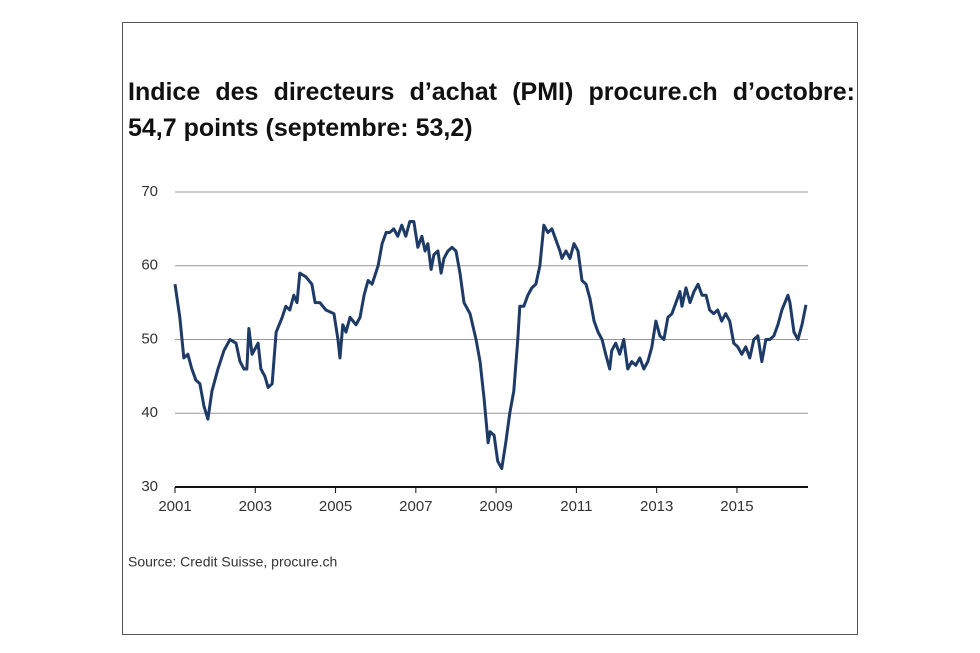 This screenshot has height=653, width=980. What do you see at coordinates (415, 506) in the screenshot?
I see `x-tick-label: 2007` at bounding box center [415, 506].